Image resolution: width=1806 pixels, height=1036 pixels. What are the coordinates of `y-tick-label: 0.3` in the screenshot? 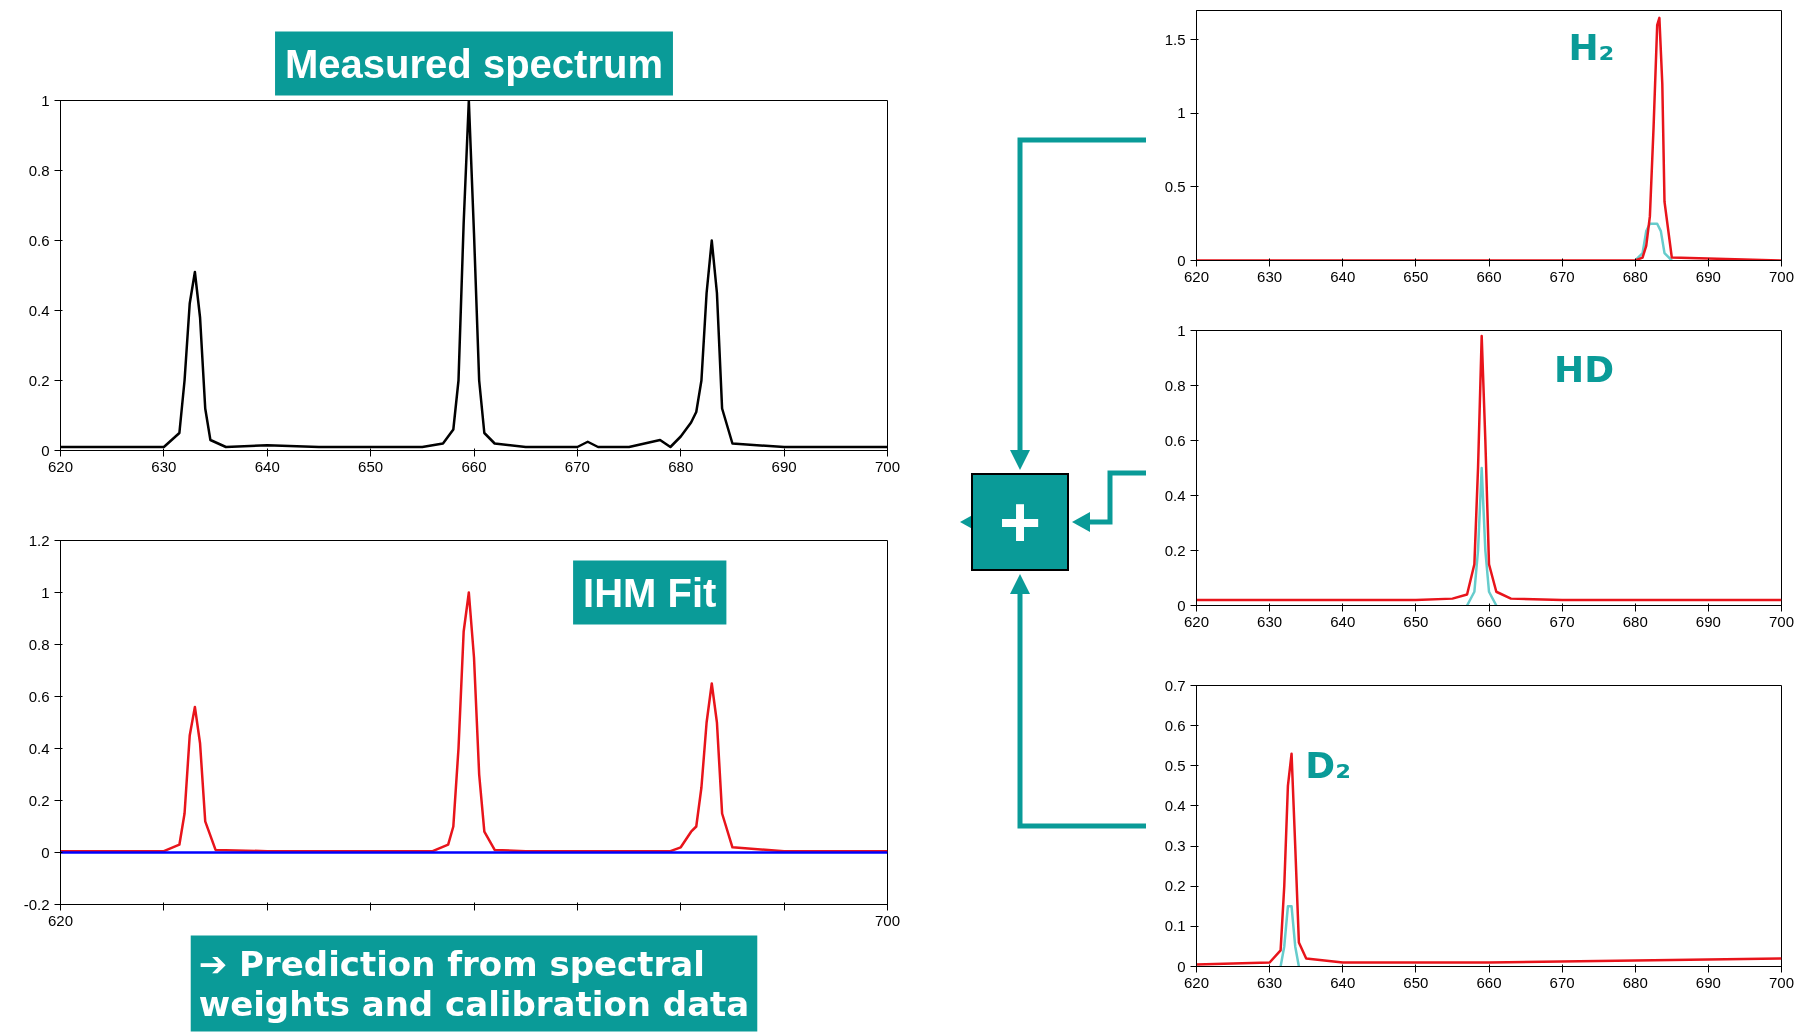 It's located at (1175, 846).